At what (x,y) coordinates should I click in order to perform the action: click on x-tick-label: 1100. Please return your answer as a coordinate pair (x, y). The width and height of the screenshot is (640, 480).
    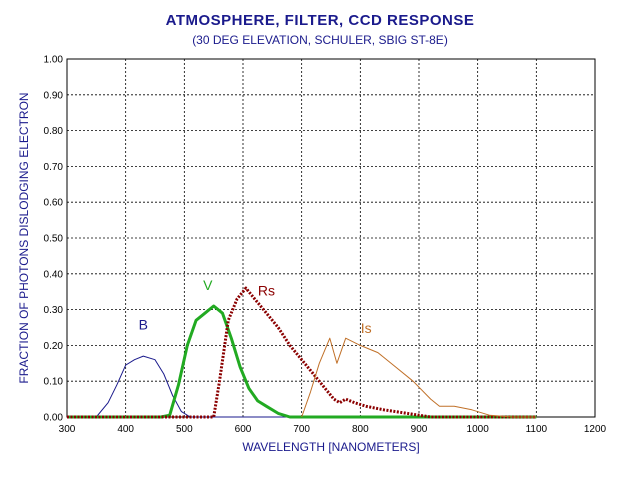
    Looking at the image, I should click on (537, 429).